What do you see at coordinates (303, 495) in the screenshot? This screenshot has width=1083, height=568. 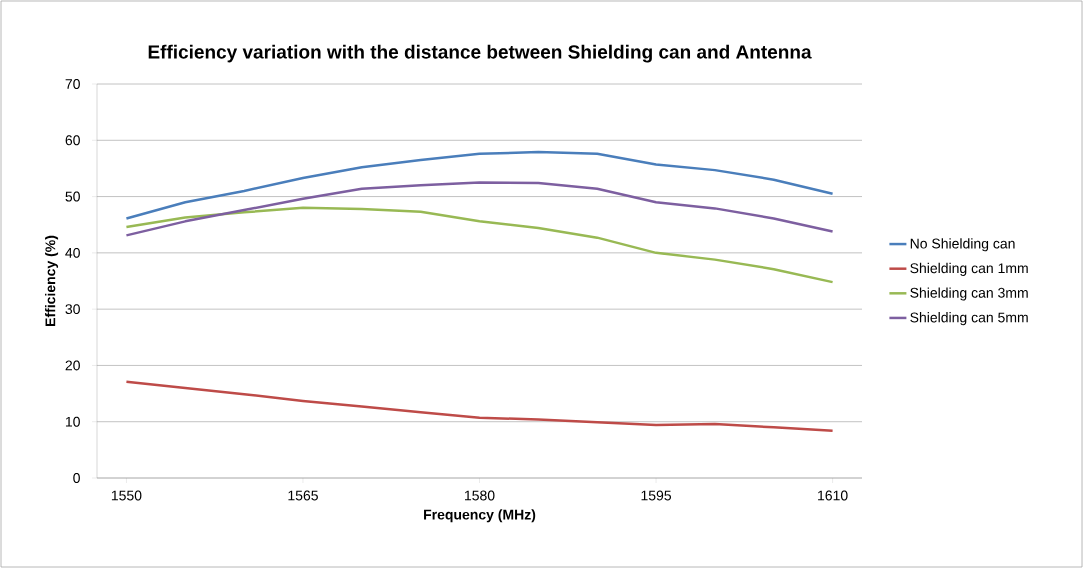 I see `x-tick-label: 1565` at bounding box center [303, 495].